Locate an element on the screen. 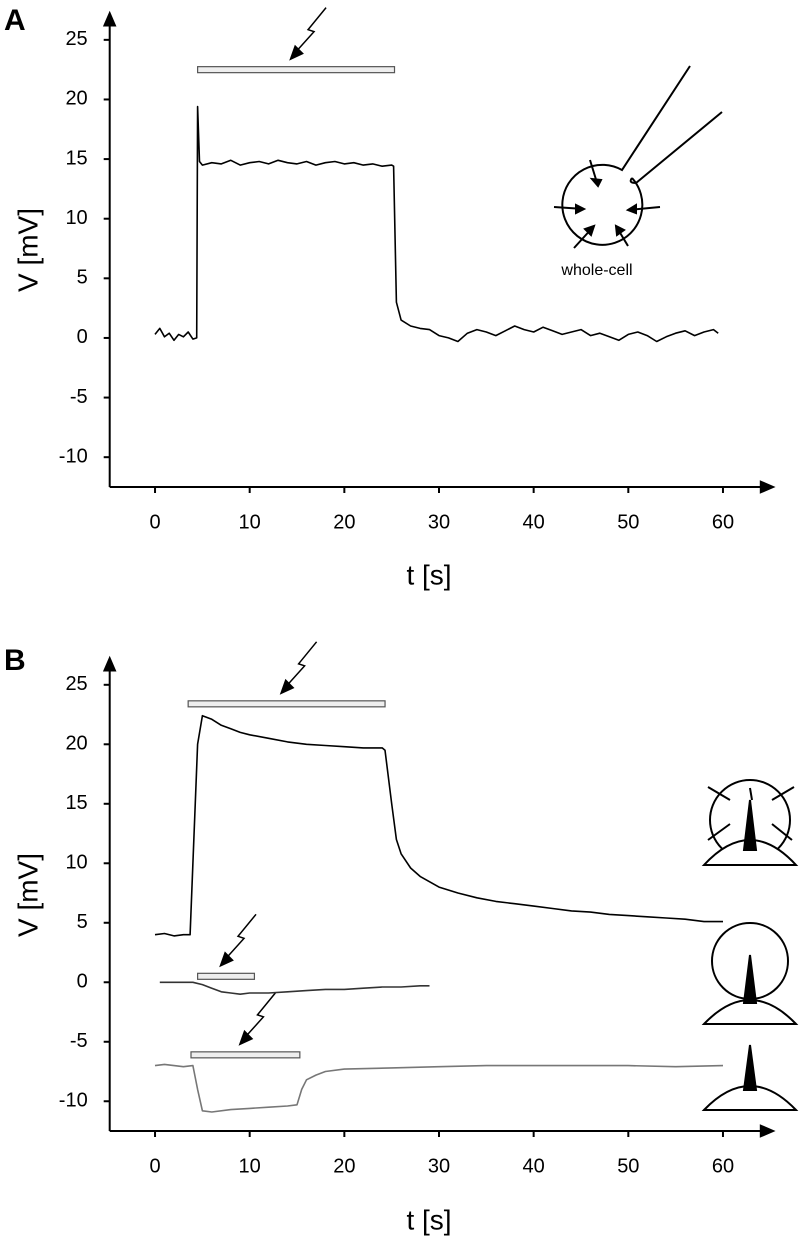 Image resolution: width=800 pixels, height=1242 pixels. panel-label: A is located at coordinates (15, 20).